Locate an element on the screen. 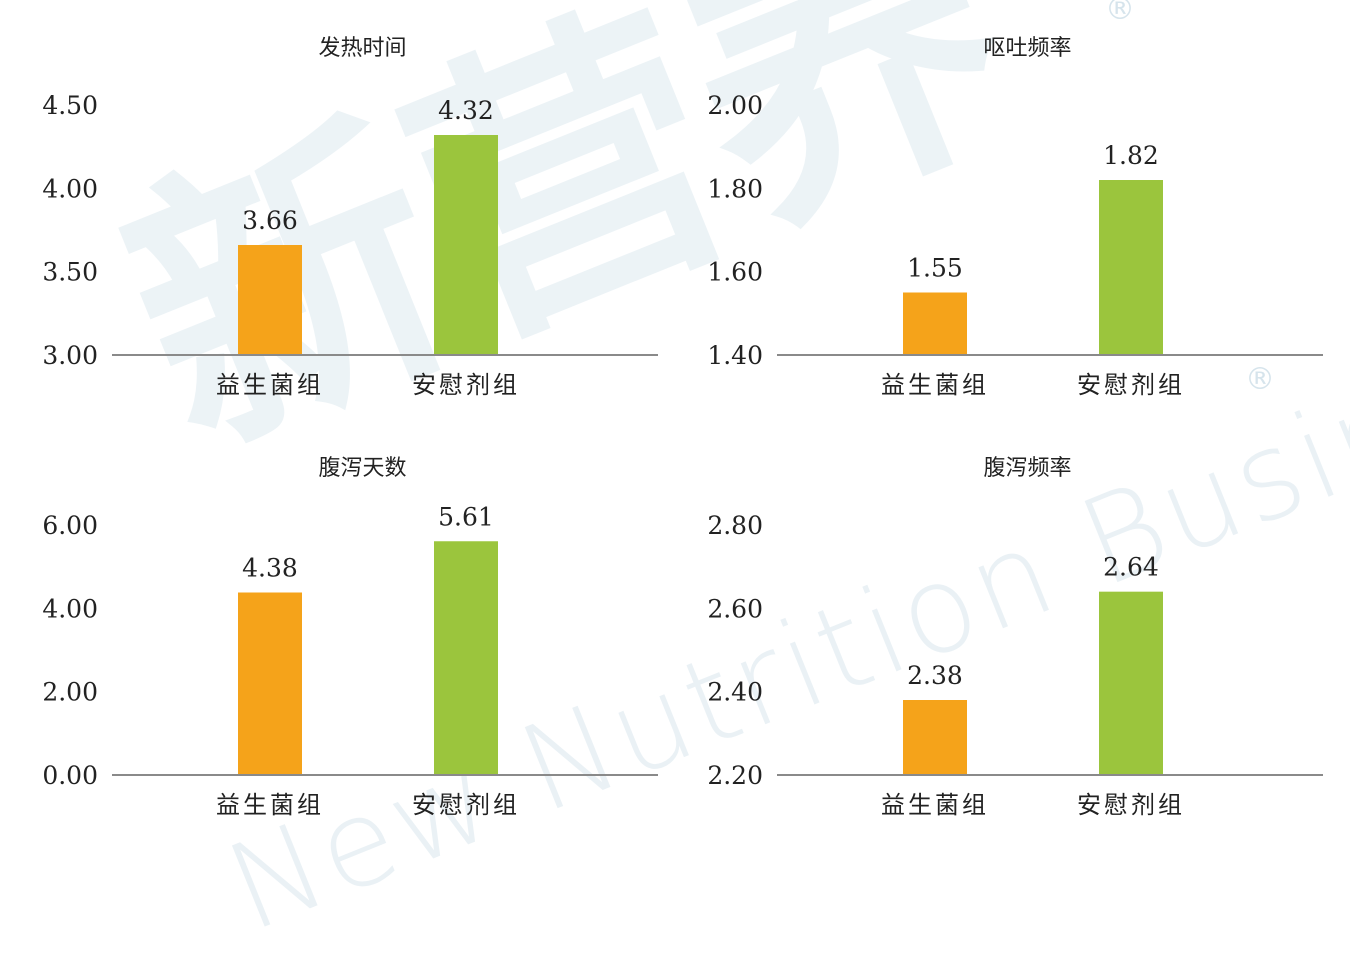 The height and width of the screenshot is (959, 1350). chart-svg: 1.40 1.60 1.80 2.00 1.55 益生菌组 1.82 安慰剂组 is located at coordinates (1015, 245).